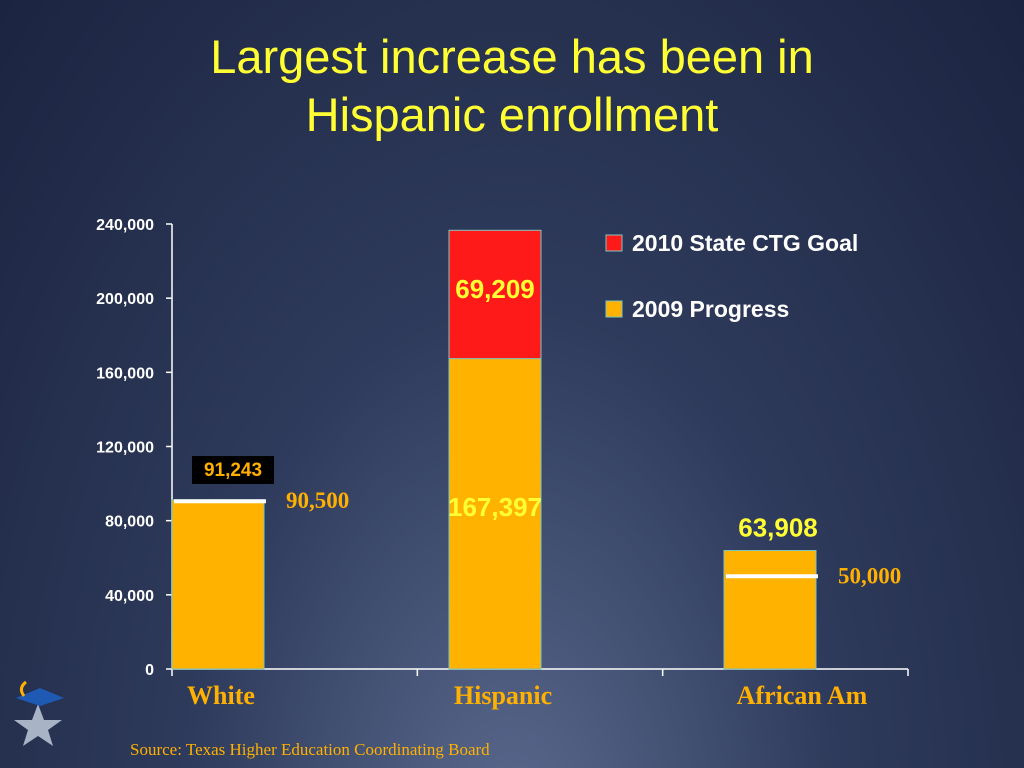 The image size is (1024, 768). Describe the element at coordinates (512, 114) in the screenshot. I see `title-line-2: Hispanic enrollment` at that location.